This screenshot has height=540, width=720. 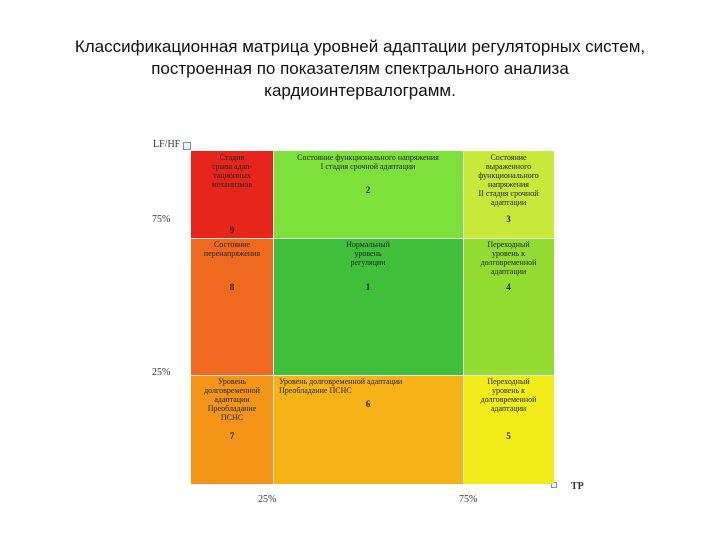 I want to click on title-line-3: кардиоинтервалограмм., so click(x=360, y=90).